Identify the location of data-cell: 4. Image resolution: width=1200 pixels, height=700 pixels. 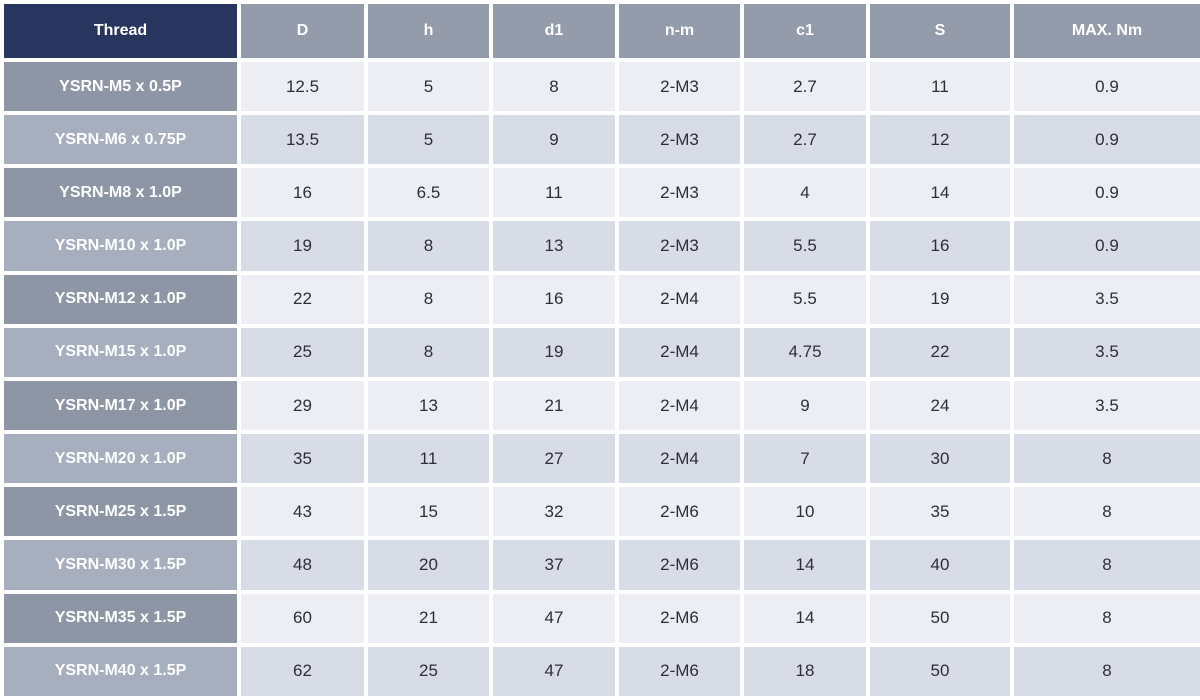
(805, 193).